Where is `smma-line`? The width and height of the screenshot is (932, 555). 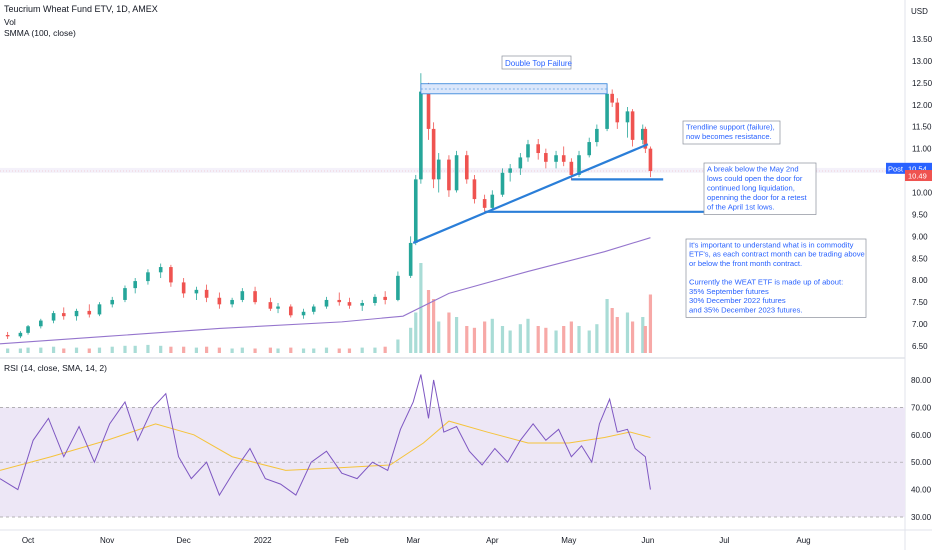
smma-line is located at coordinates (325, 291).